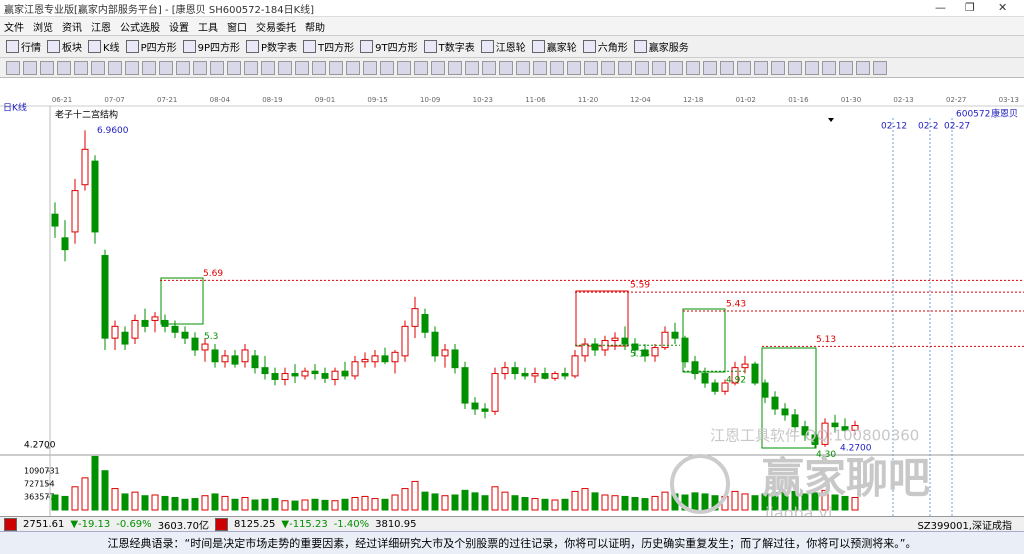  Describe the element at coordinates (43, 28) in the screenshot. I see `menu-item: 浏览` at that location.